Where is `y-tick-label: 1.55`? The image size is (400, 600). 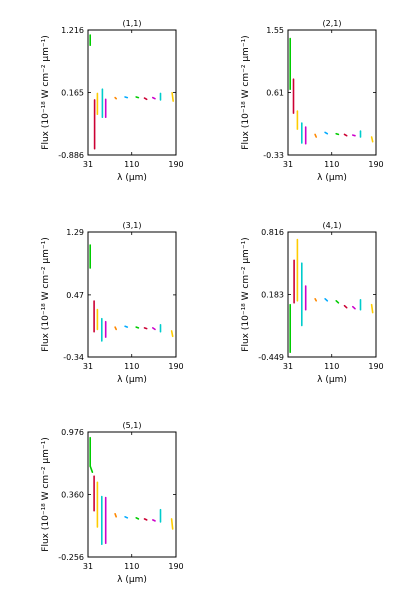 y-tick-label: 1.55 is located at coordinates (275, 30).